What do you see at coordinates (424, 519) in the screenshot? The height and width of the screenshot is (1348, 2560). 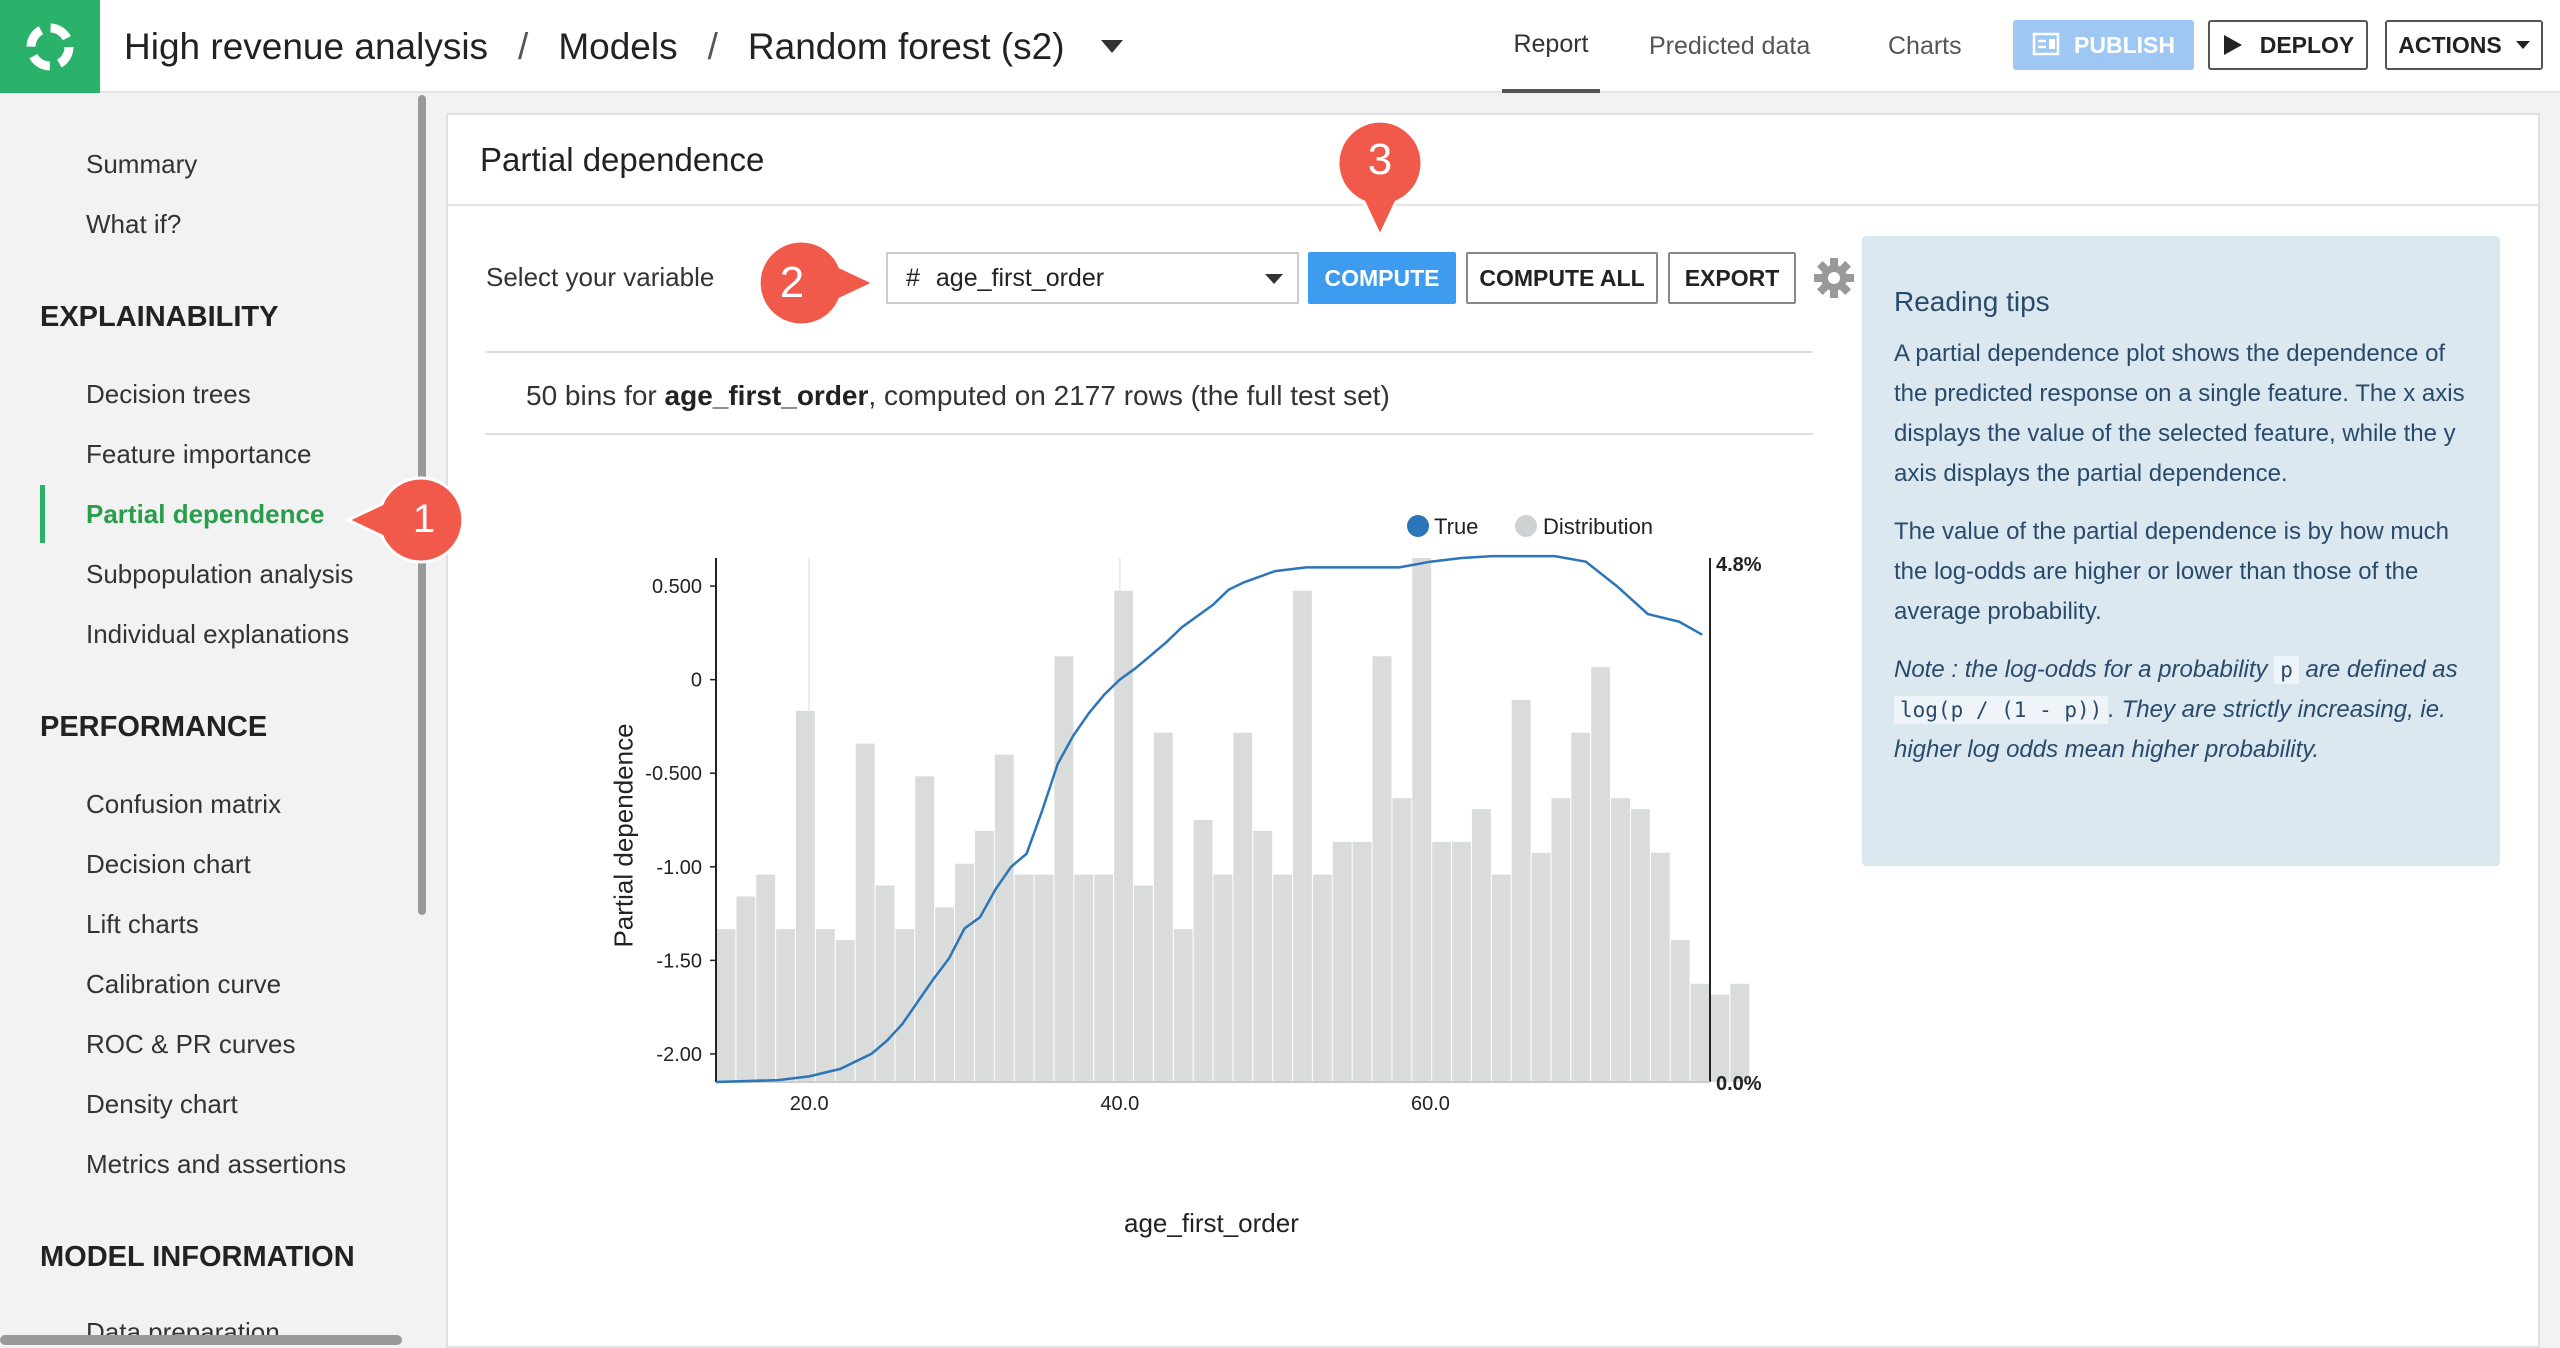 I see `callout-1-number: 1` at bounding box center [424, 519].